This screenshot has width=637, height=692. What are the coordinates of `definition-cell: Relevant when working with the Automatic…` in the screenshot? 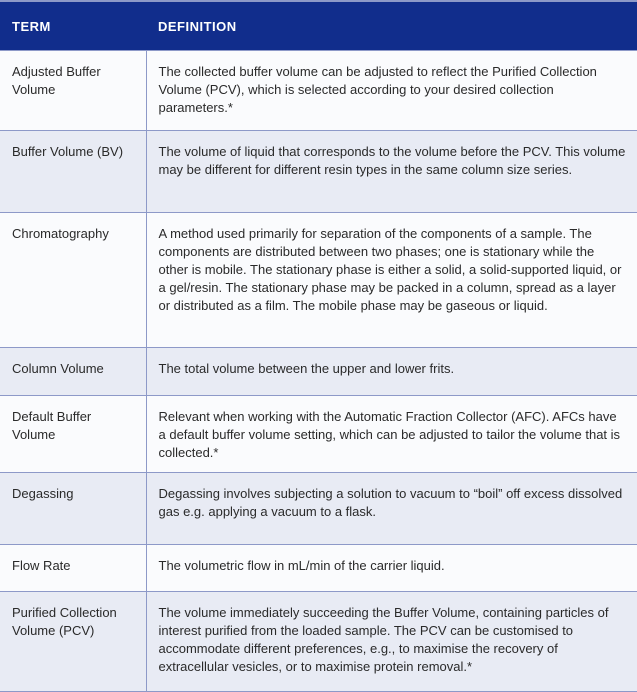 It's located at (391, 434).